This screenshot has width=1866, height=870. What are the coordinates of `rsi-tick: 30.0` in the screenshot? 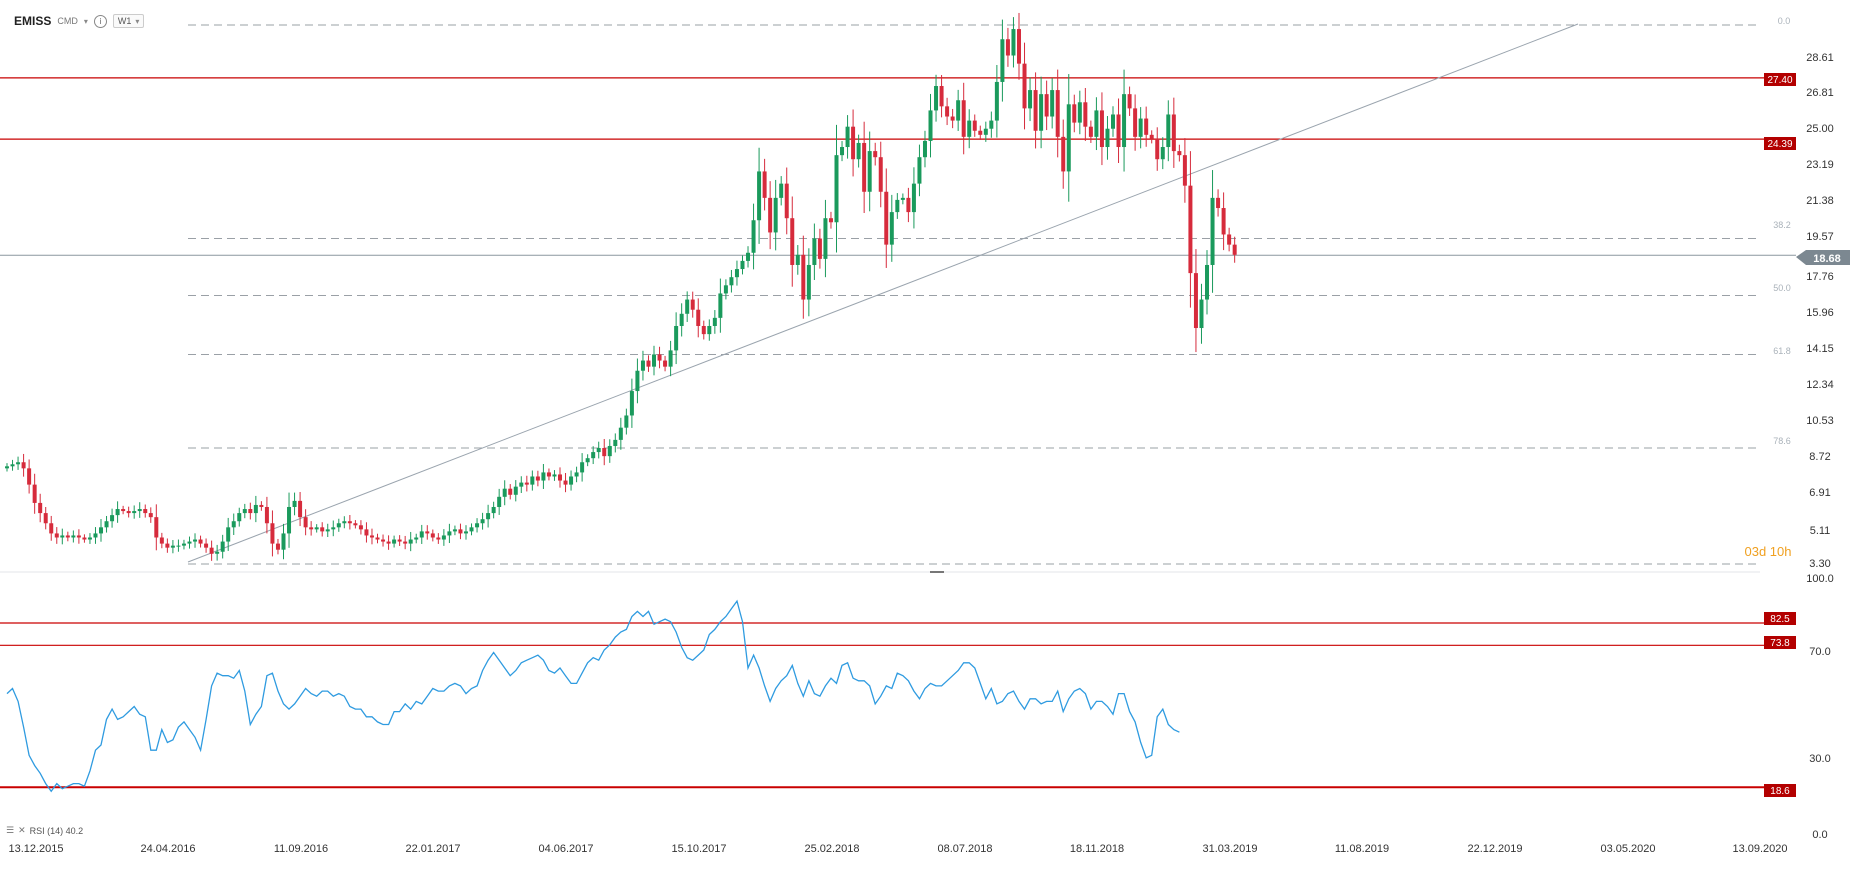 It's located at (1819, 759).